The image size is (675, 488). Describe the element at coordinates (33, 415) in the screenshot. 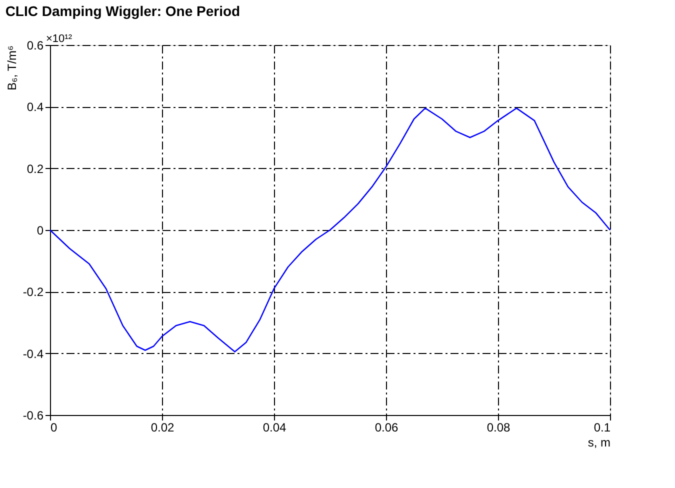

I see `y-tick-label: -0.6` at that location.